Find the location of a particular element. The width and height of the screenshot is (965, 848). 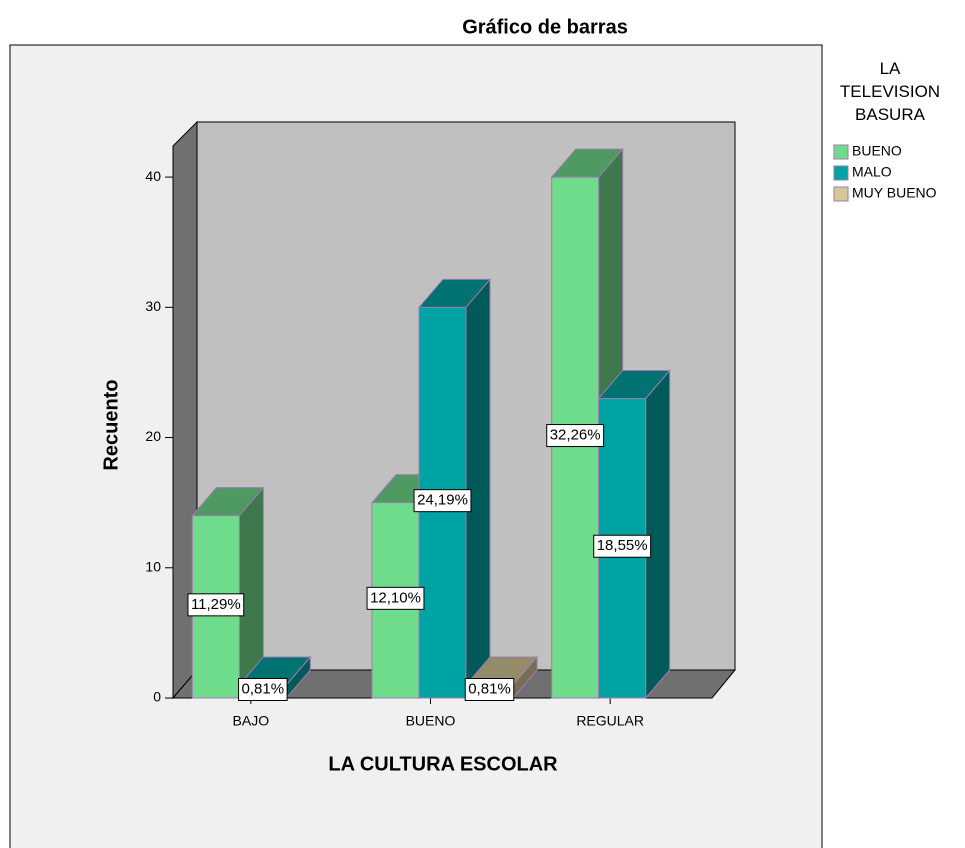

x-tick-label: BUENO is located at coordinates (431, 721).